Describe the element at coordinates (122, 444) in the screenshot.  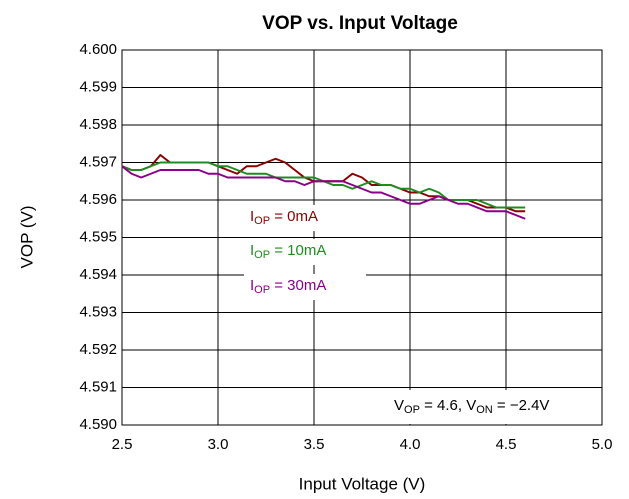
I see `x-tick-label: 2.5` at that location.